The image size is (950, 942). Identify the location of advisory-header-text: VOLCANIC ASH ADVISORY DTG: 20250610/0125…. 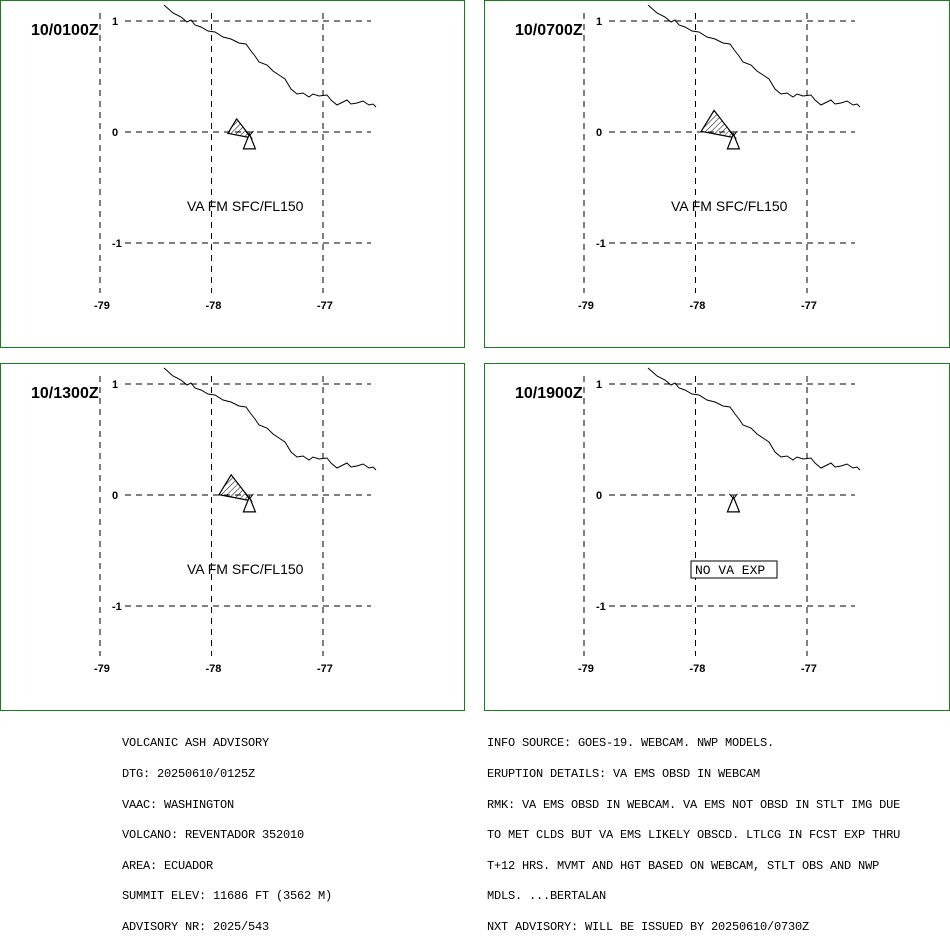
(227, 830).